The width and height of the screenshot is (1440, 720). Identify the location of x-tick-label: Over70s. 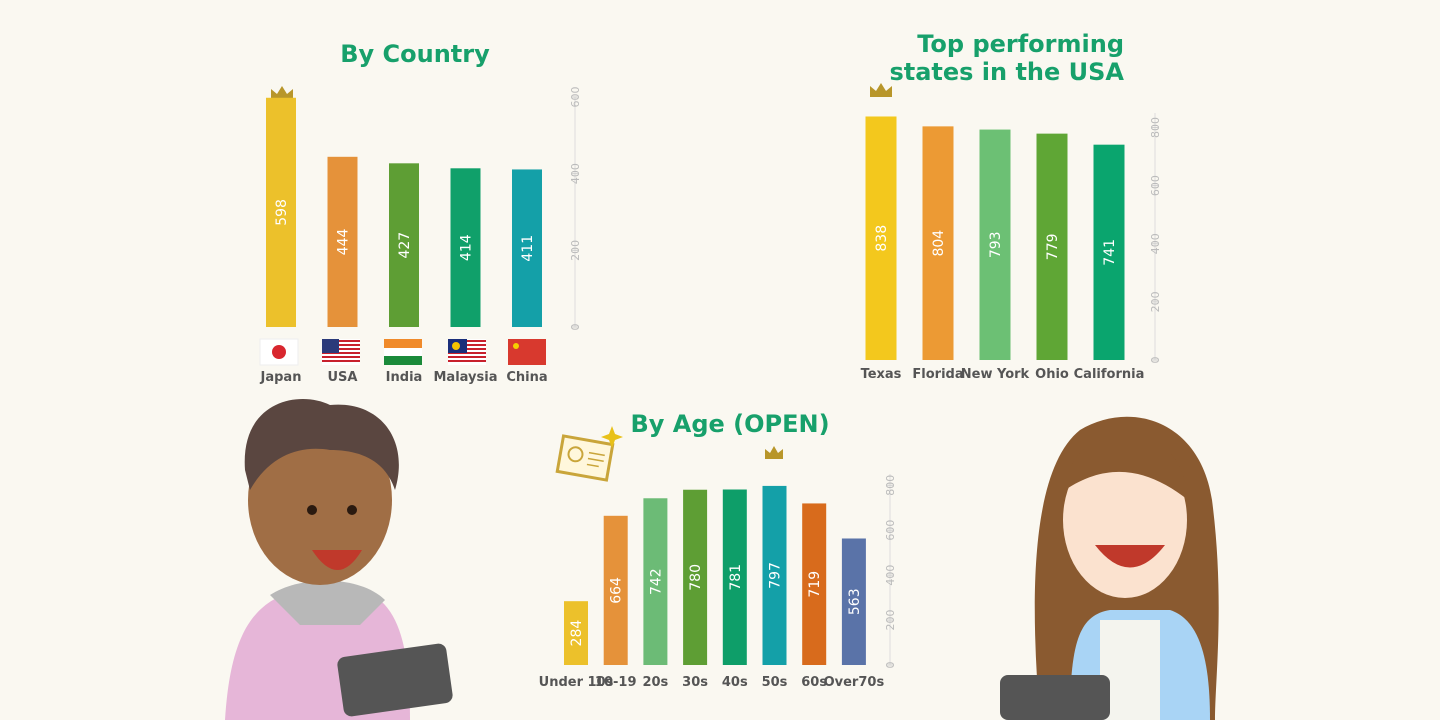
(854, 682).